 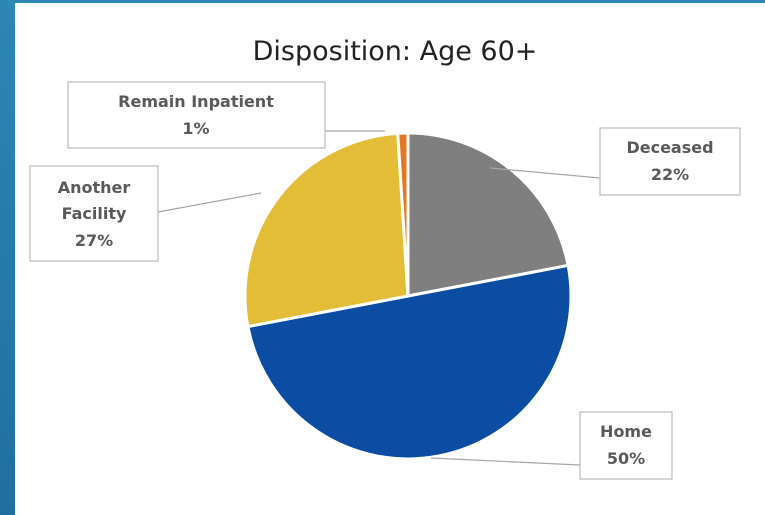 I want to click on label-percent: 22%, so click(x=670, y=174).